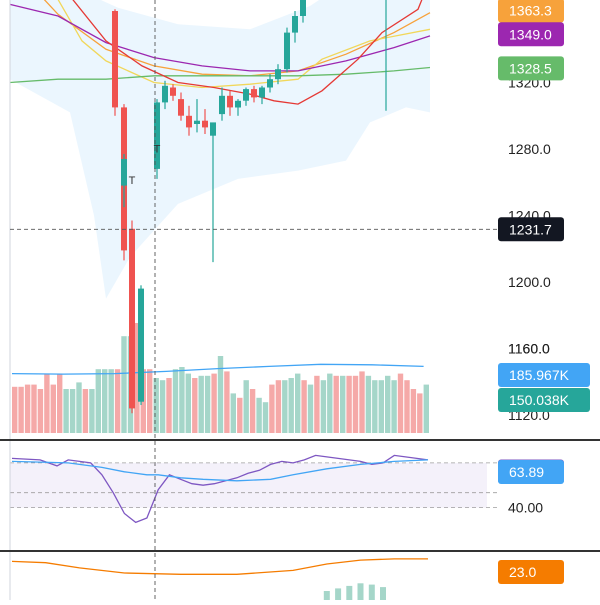 Image resolution: width=600 pixels, height=605 pixels. What do you see at coordinates (531, 68) in the screenshot?
I see `price-label-badge: 1328.5` at bounding box center [531, 68].